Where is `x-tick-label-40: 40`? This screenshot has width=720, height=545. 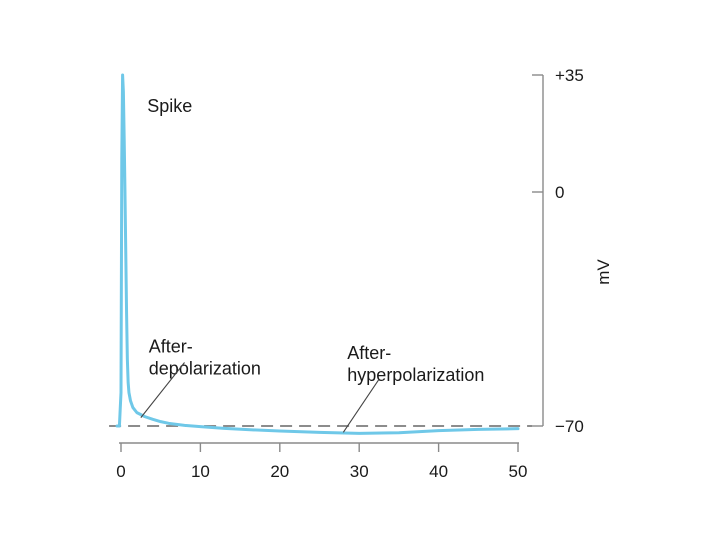
x-tick-label-40: 40 is located at coordinates (438, 471).